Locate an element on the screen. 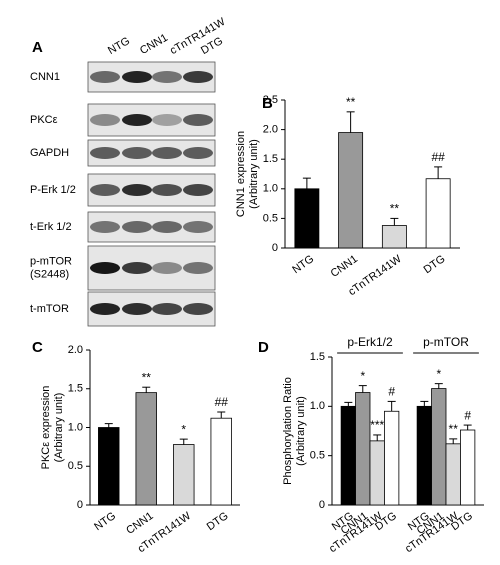 Image resolution: width=500 pixels, height=565 pixels. significance-label: *** is located at coordinates (377, 425).